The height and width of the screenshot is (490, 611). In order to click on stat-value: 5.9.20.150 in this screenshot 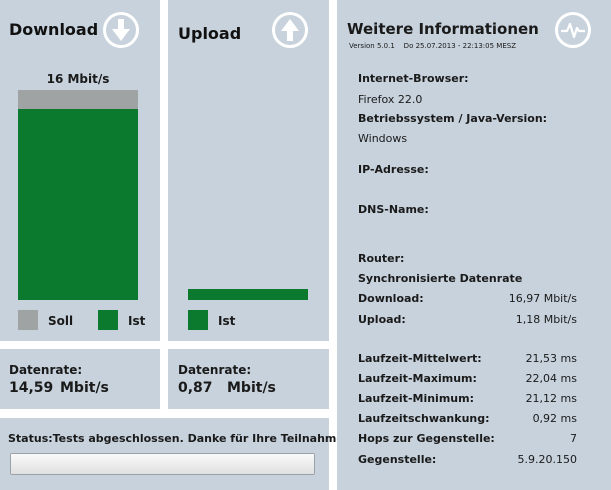, I will do `click(547, 459)`.